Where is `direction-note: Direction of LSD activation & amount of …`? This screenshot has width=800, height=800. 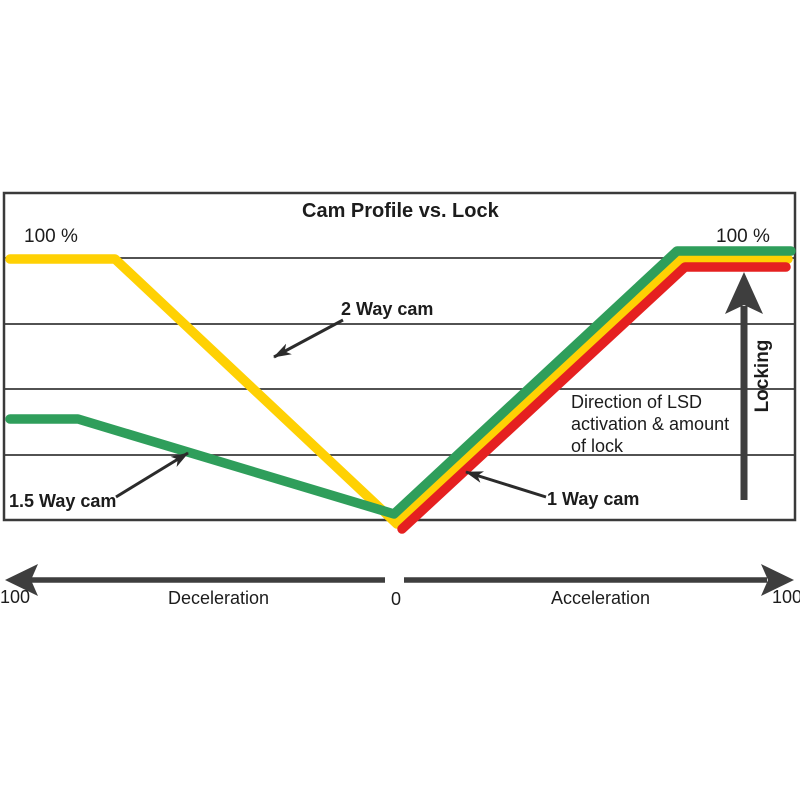 direction-note: Direction of LSD activation & amount of … is located at coordinates (650, 424).